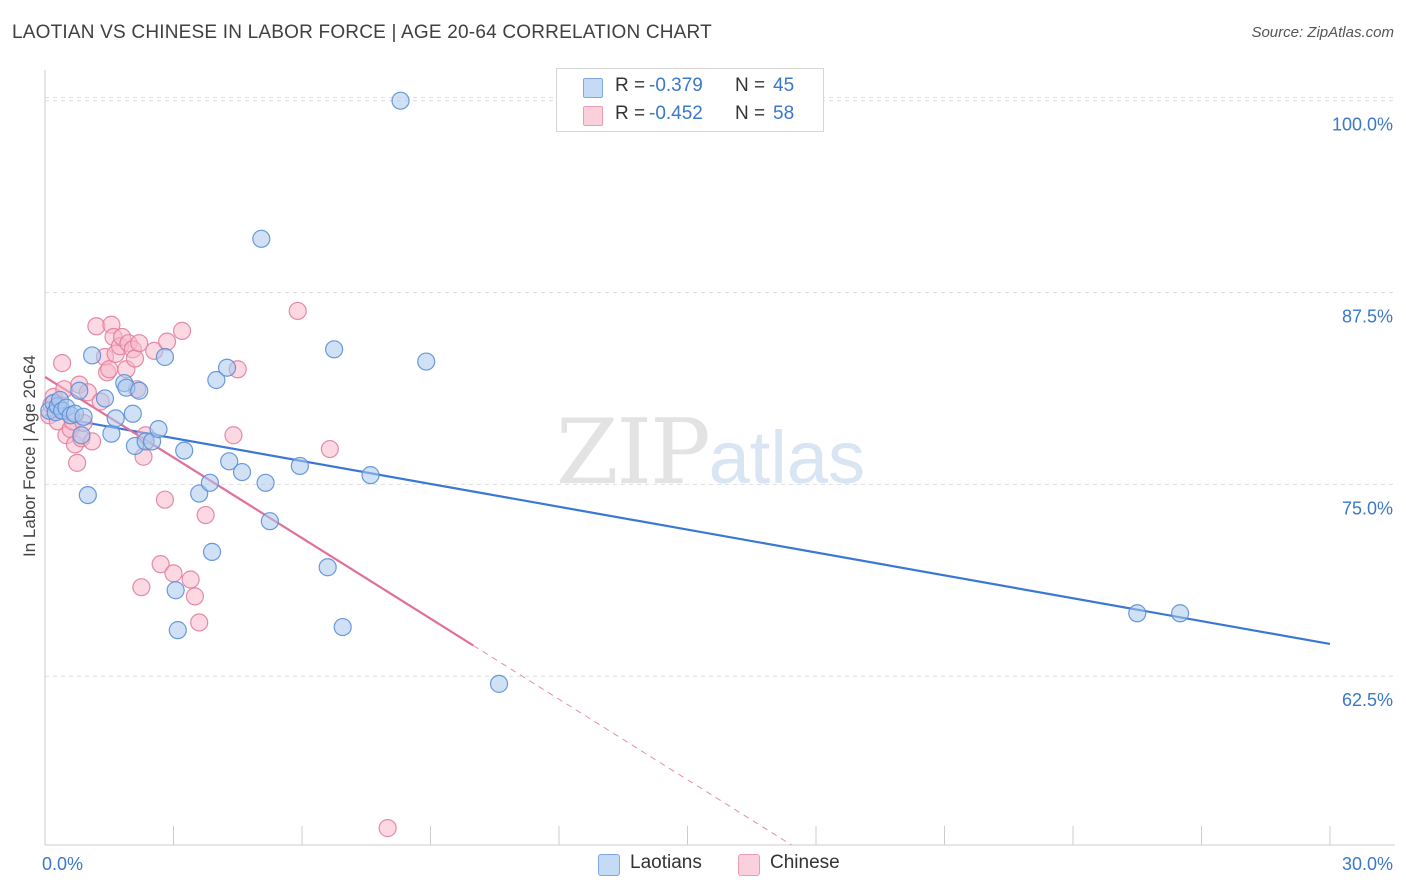 This screenshot has width=1406, height=892. I want to click on bottom-legend-chinese: Chinese, so click(798, 864).